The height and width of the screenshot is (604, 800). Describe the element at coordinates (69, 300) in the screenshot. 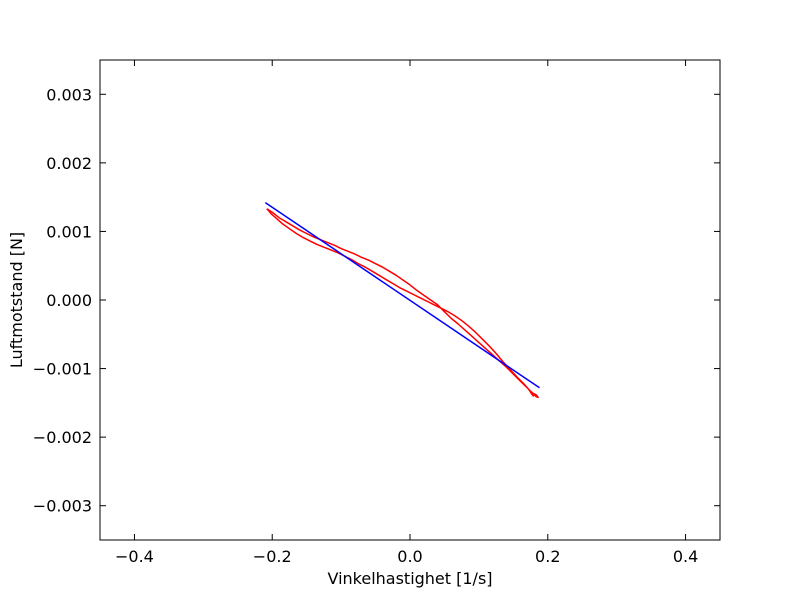

I see `y-tick-label: 0.000` at that location.